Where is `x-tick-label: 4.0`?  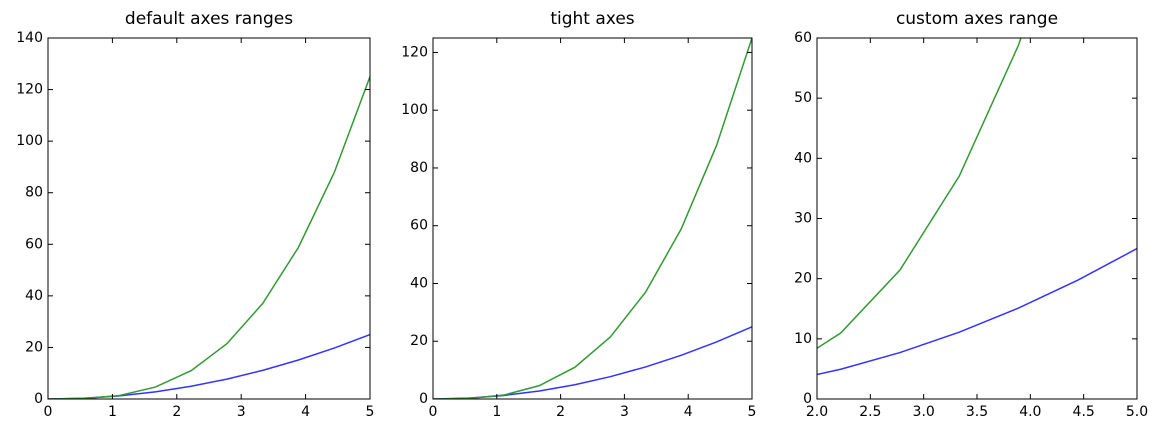 x-tick-label: 4.0 is located at coordinates (1030, 412).